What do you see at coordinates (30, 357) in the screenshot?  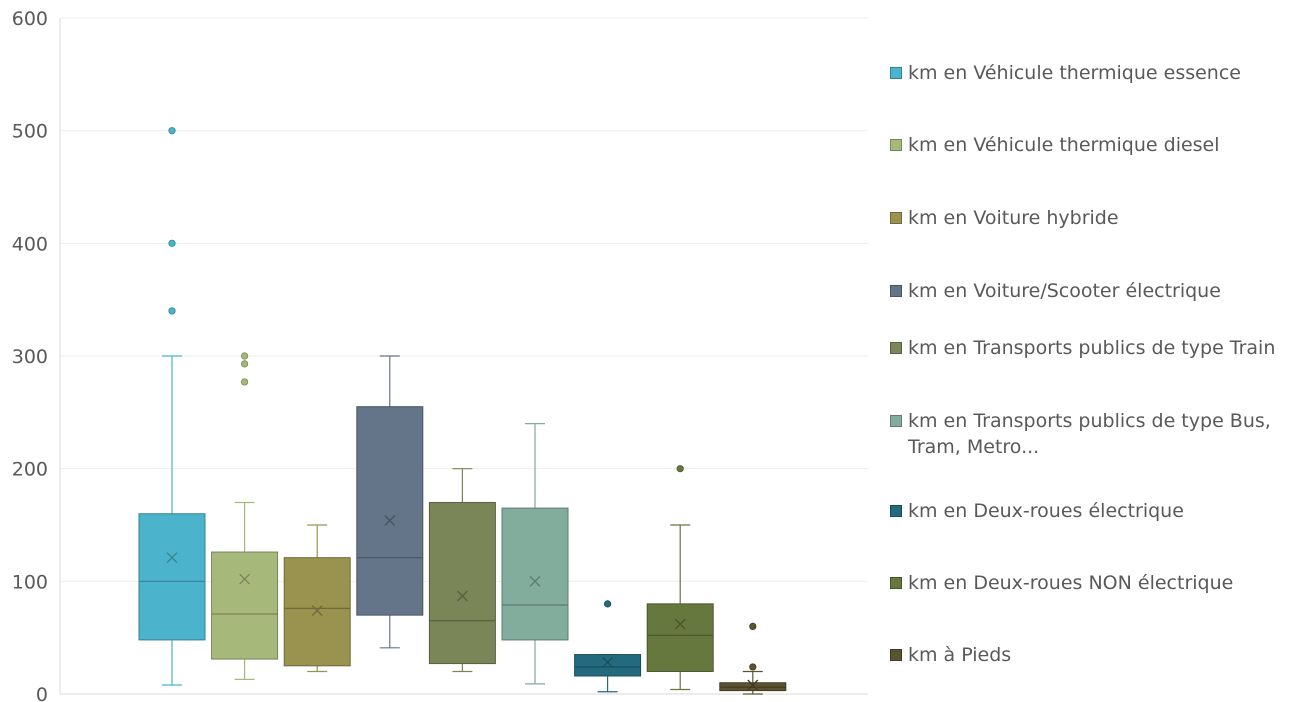 I see `y-tick-label: 300` at bounding box center [30, 357].